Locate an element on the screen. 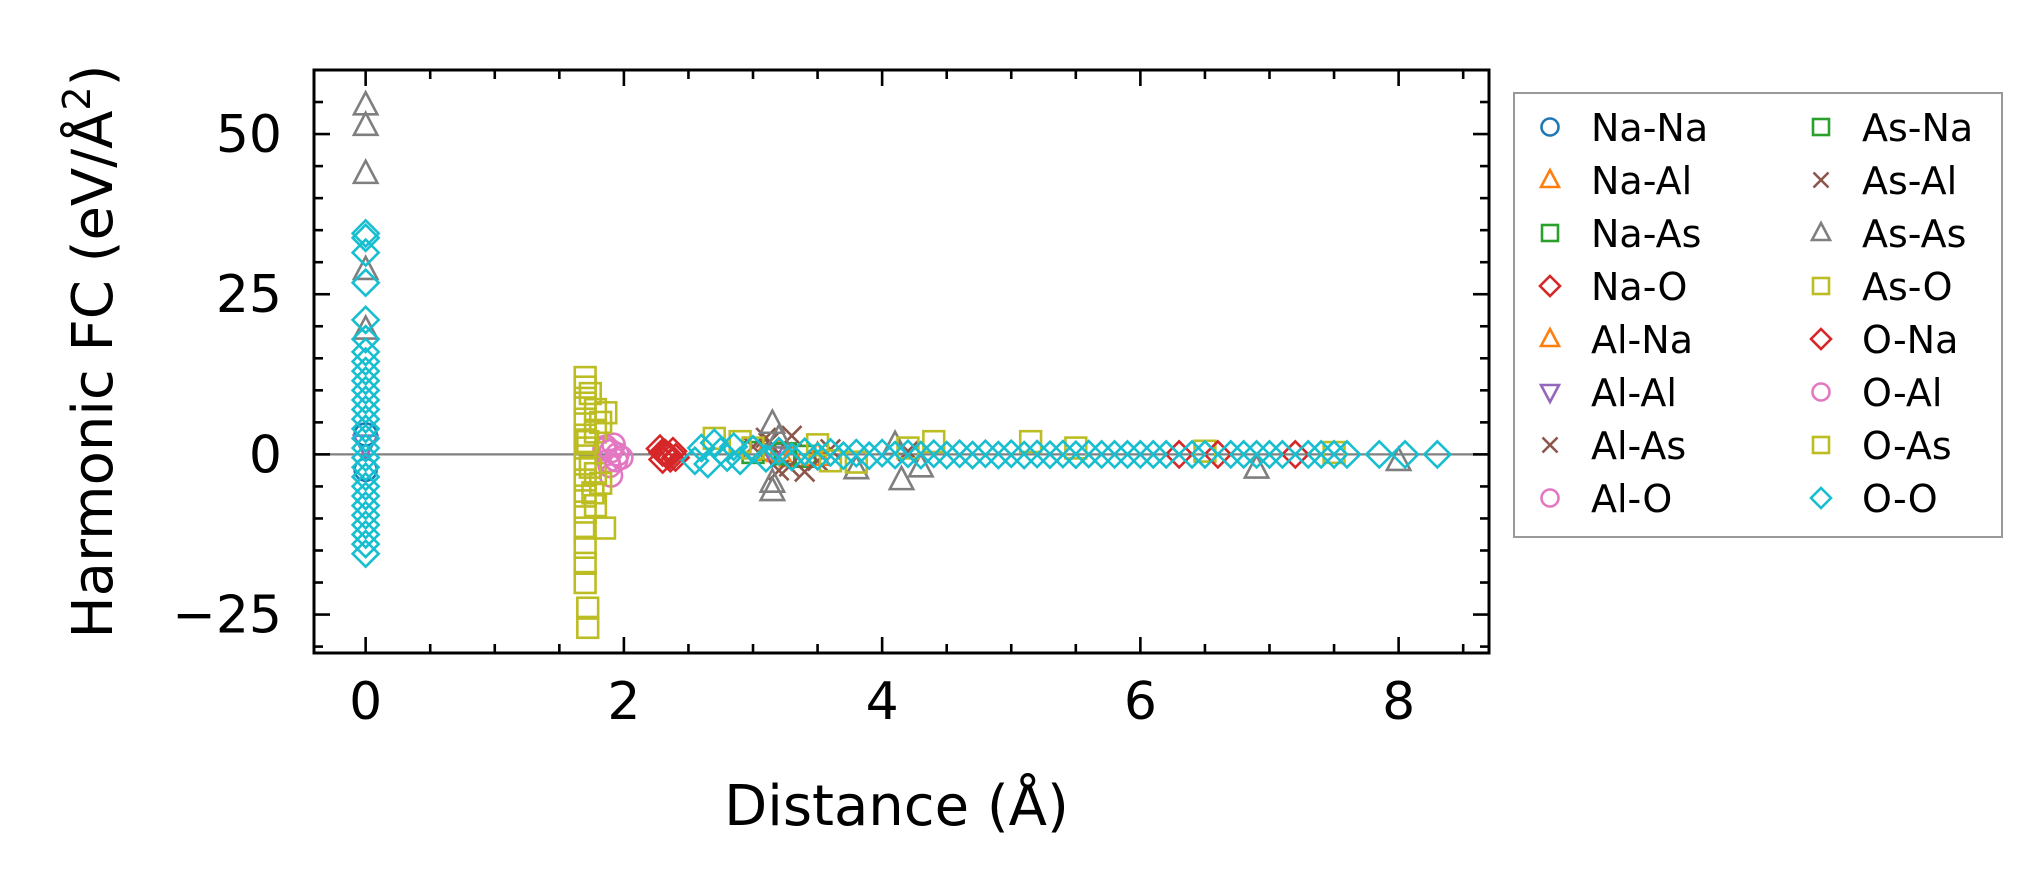 The height and width of the screenshot is (893, 2038). x-tick-label: 0 is located at coordinates (365, 702).